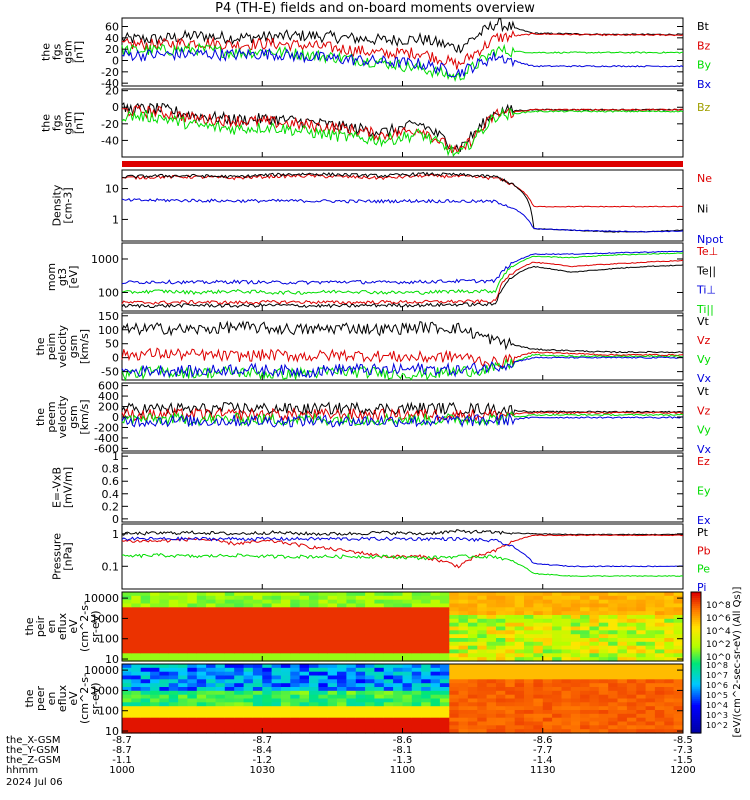 The height and width of the screenshot is (800, 750). Describe the element at coordinates (262, 770) in the screenshot. I see `x-axis-value: 1030` at that location.